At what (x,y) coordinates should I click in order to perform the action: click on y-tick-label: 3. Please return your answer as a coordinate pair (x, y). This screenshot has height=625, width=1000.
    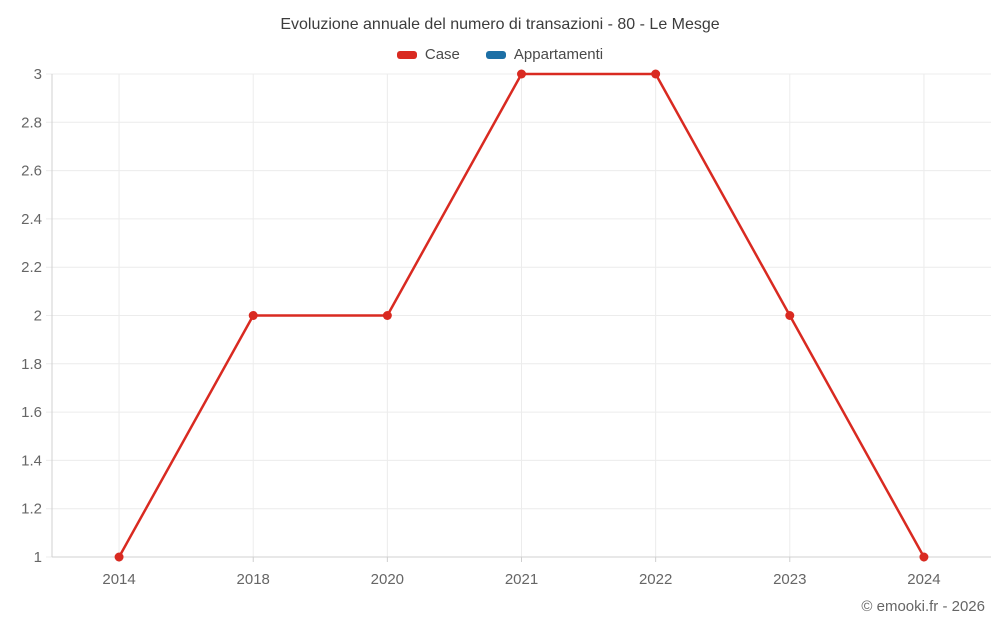
    Looking at the image, I should click on (38, 74).